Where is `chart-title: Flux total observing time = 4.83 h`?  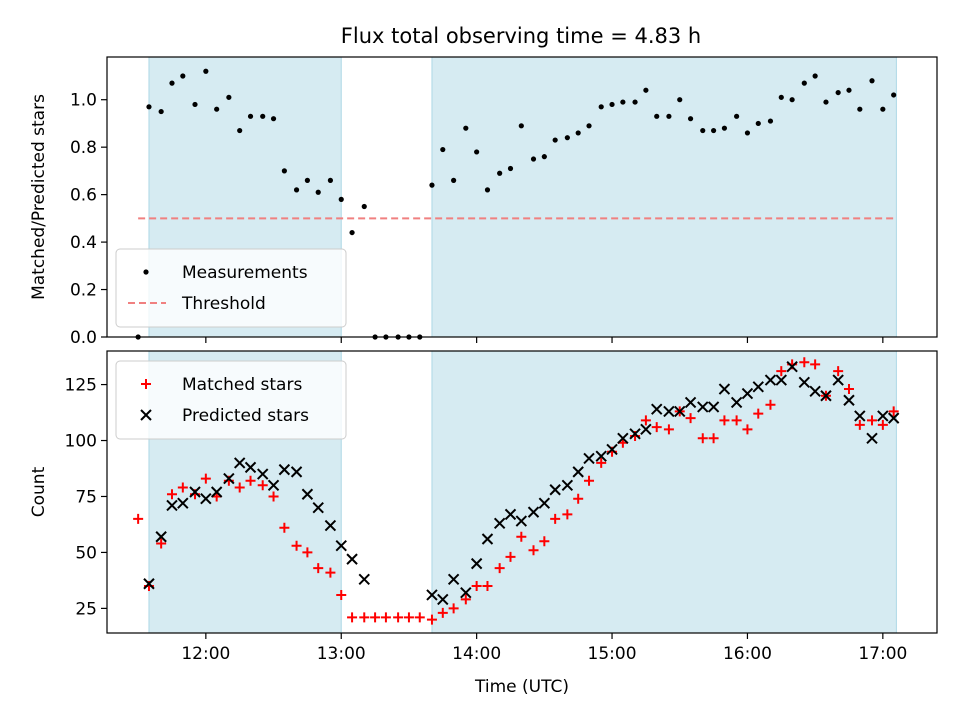 chart-title: Flux total observing time = 4.83 h is located at coordinates (521, 36).